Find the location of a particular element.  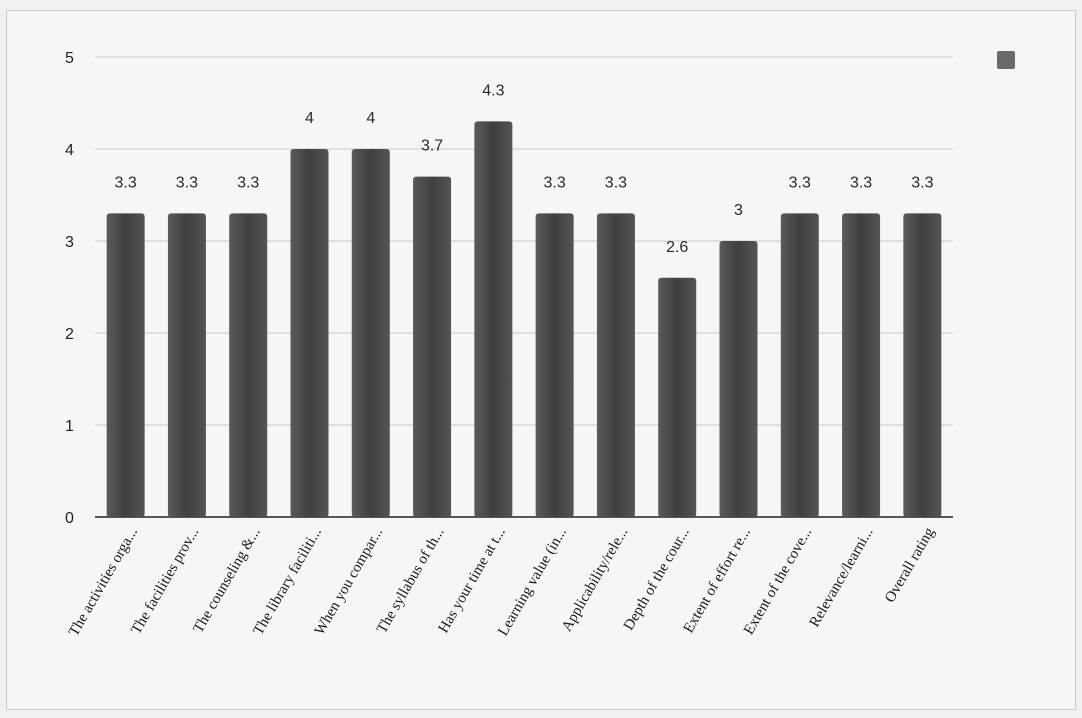

legend-swatch is located at coordinates (1006, 60).